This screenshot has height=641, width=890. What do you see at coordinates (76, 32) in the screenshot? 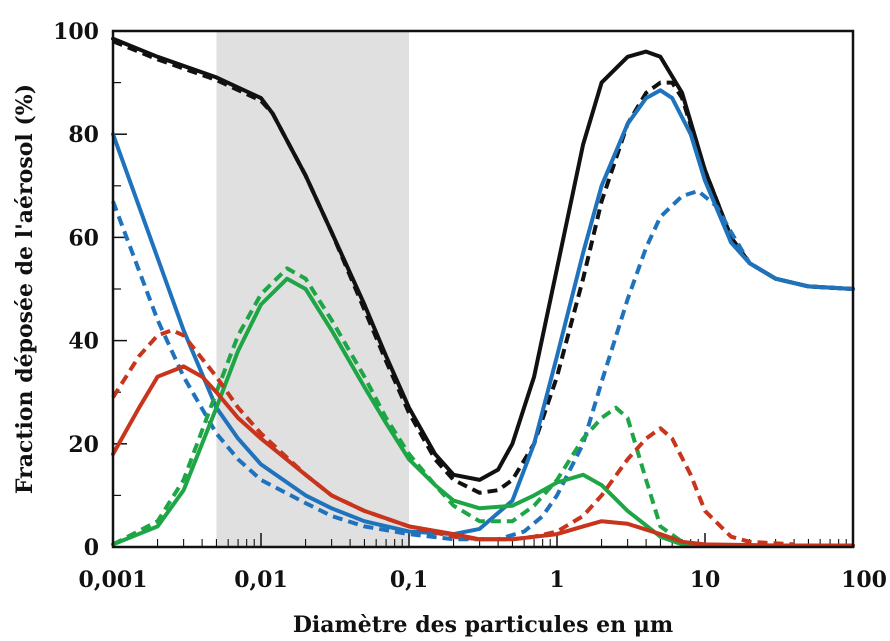
I see `y-tick-label: 100` at bounding box center [76, 32].